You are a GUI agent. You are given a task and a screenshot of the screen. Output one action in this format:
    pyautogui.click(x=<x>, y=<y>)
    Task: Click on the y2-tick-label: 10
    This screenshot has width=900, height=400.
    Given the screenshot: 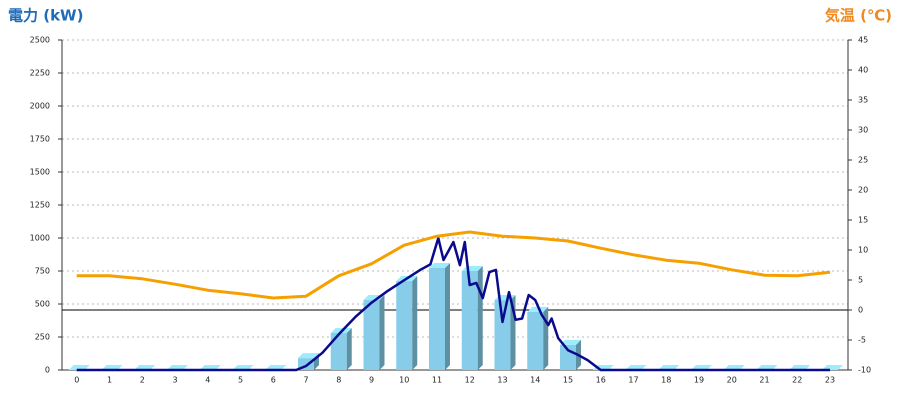 What is the action you would take?
    pyautogui.click(x=863, y=250)
    